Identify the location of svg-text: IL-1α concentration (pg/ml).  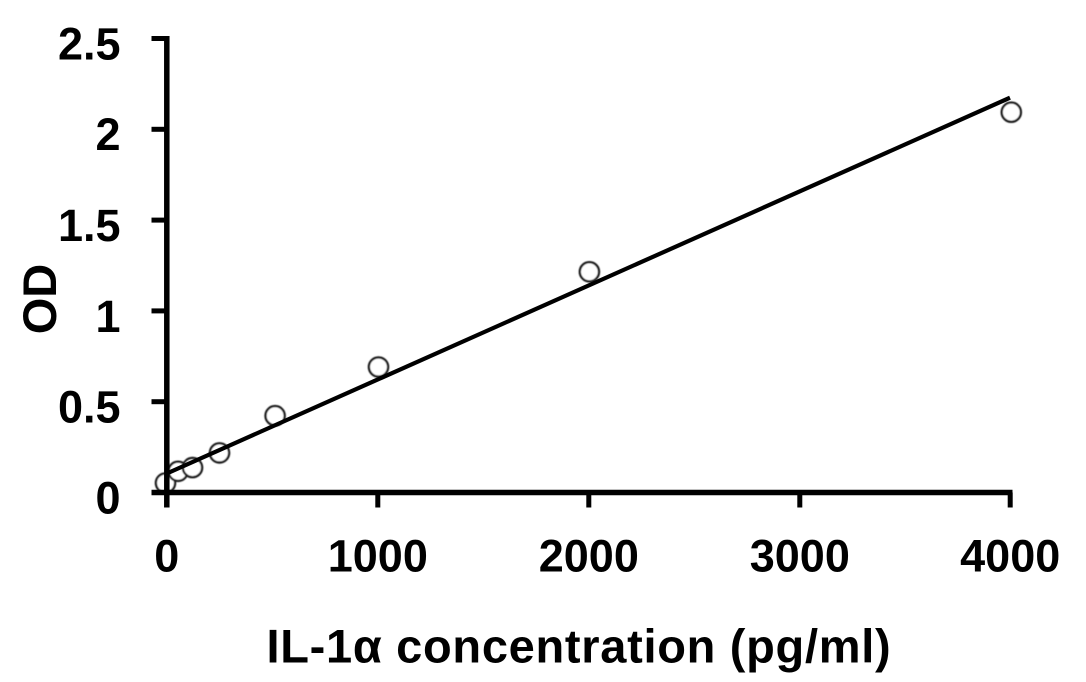
(578, 646).